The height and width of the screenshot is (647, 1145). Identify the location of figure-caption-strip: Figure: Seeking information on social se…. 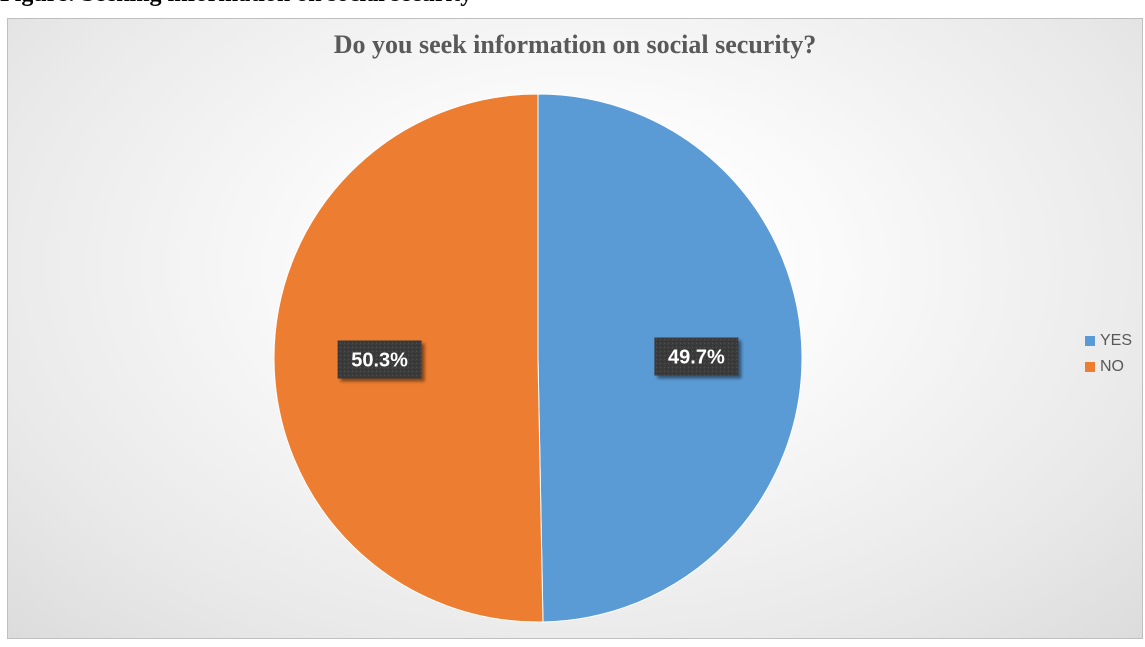
(572, 9).